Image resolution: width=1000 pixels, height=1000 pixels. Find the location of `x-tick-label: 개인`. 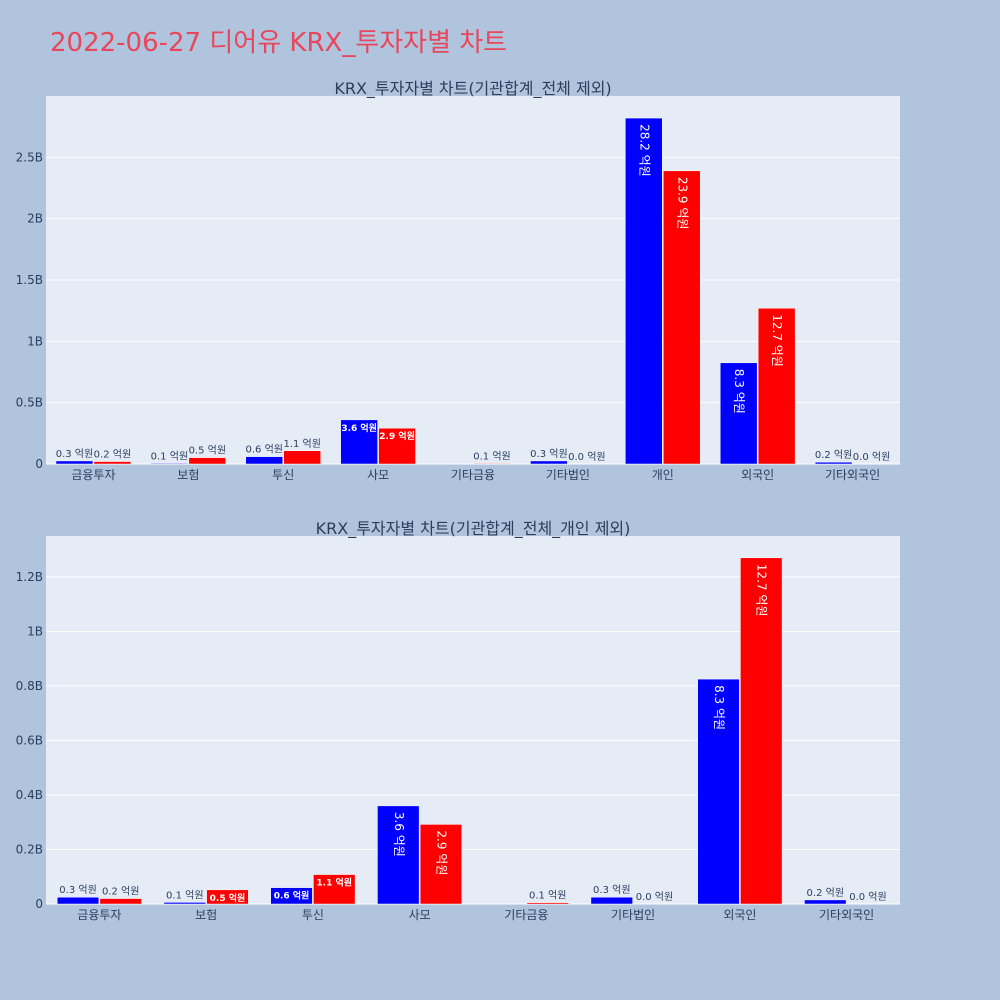

x-tick-label: 개인 is located at coordinates (663, 475).